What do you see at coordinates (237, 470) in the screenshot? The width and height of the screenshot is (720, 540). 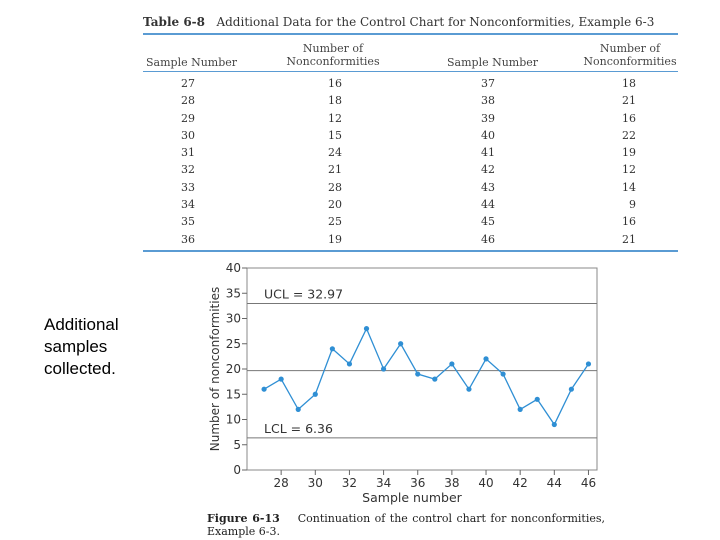 I see `y-tick-label: 0` at bounding box center [237, 470].